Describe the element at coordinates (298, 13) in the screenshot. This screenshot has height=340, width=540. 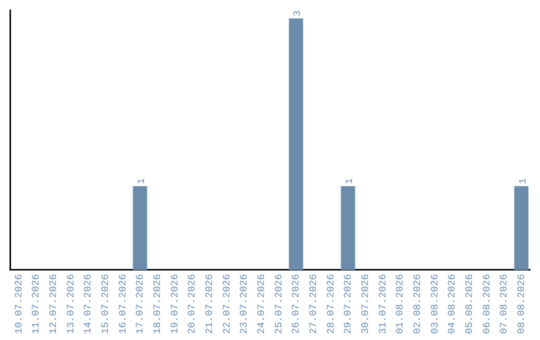
I see `data-label: 3` at that location.